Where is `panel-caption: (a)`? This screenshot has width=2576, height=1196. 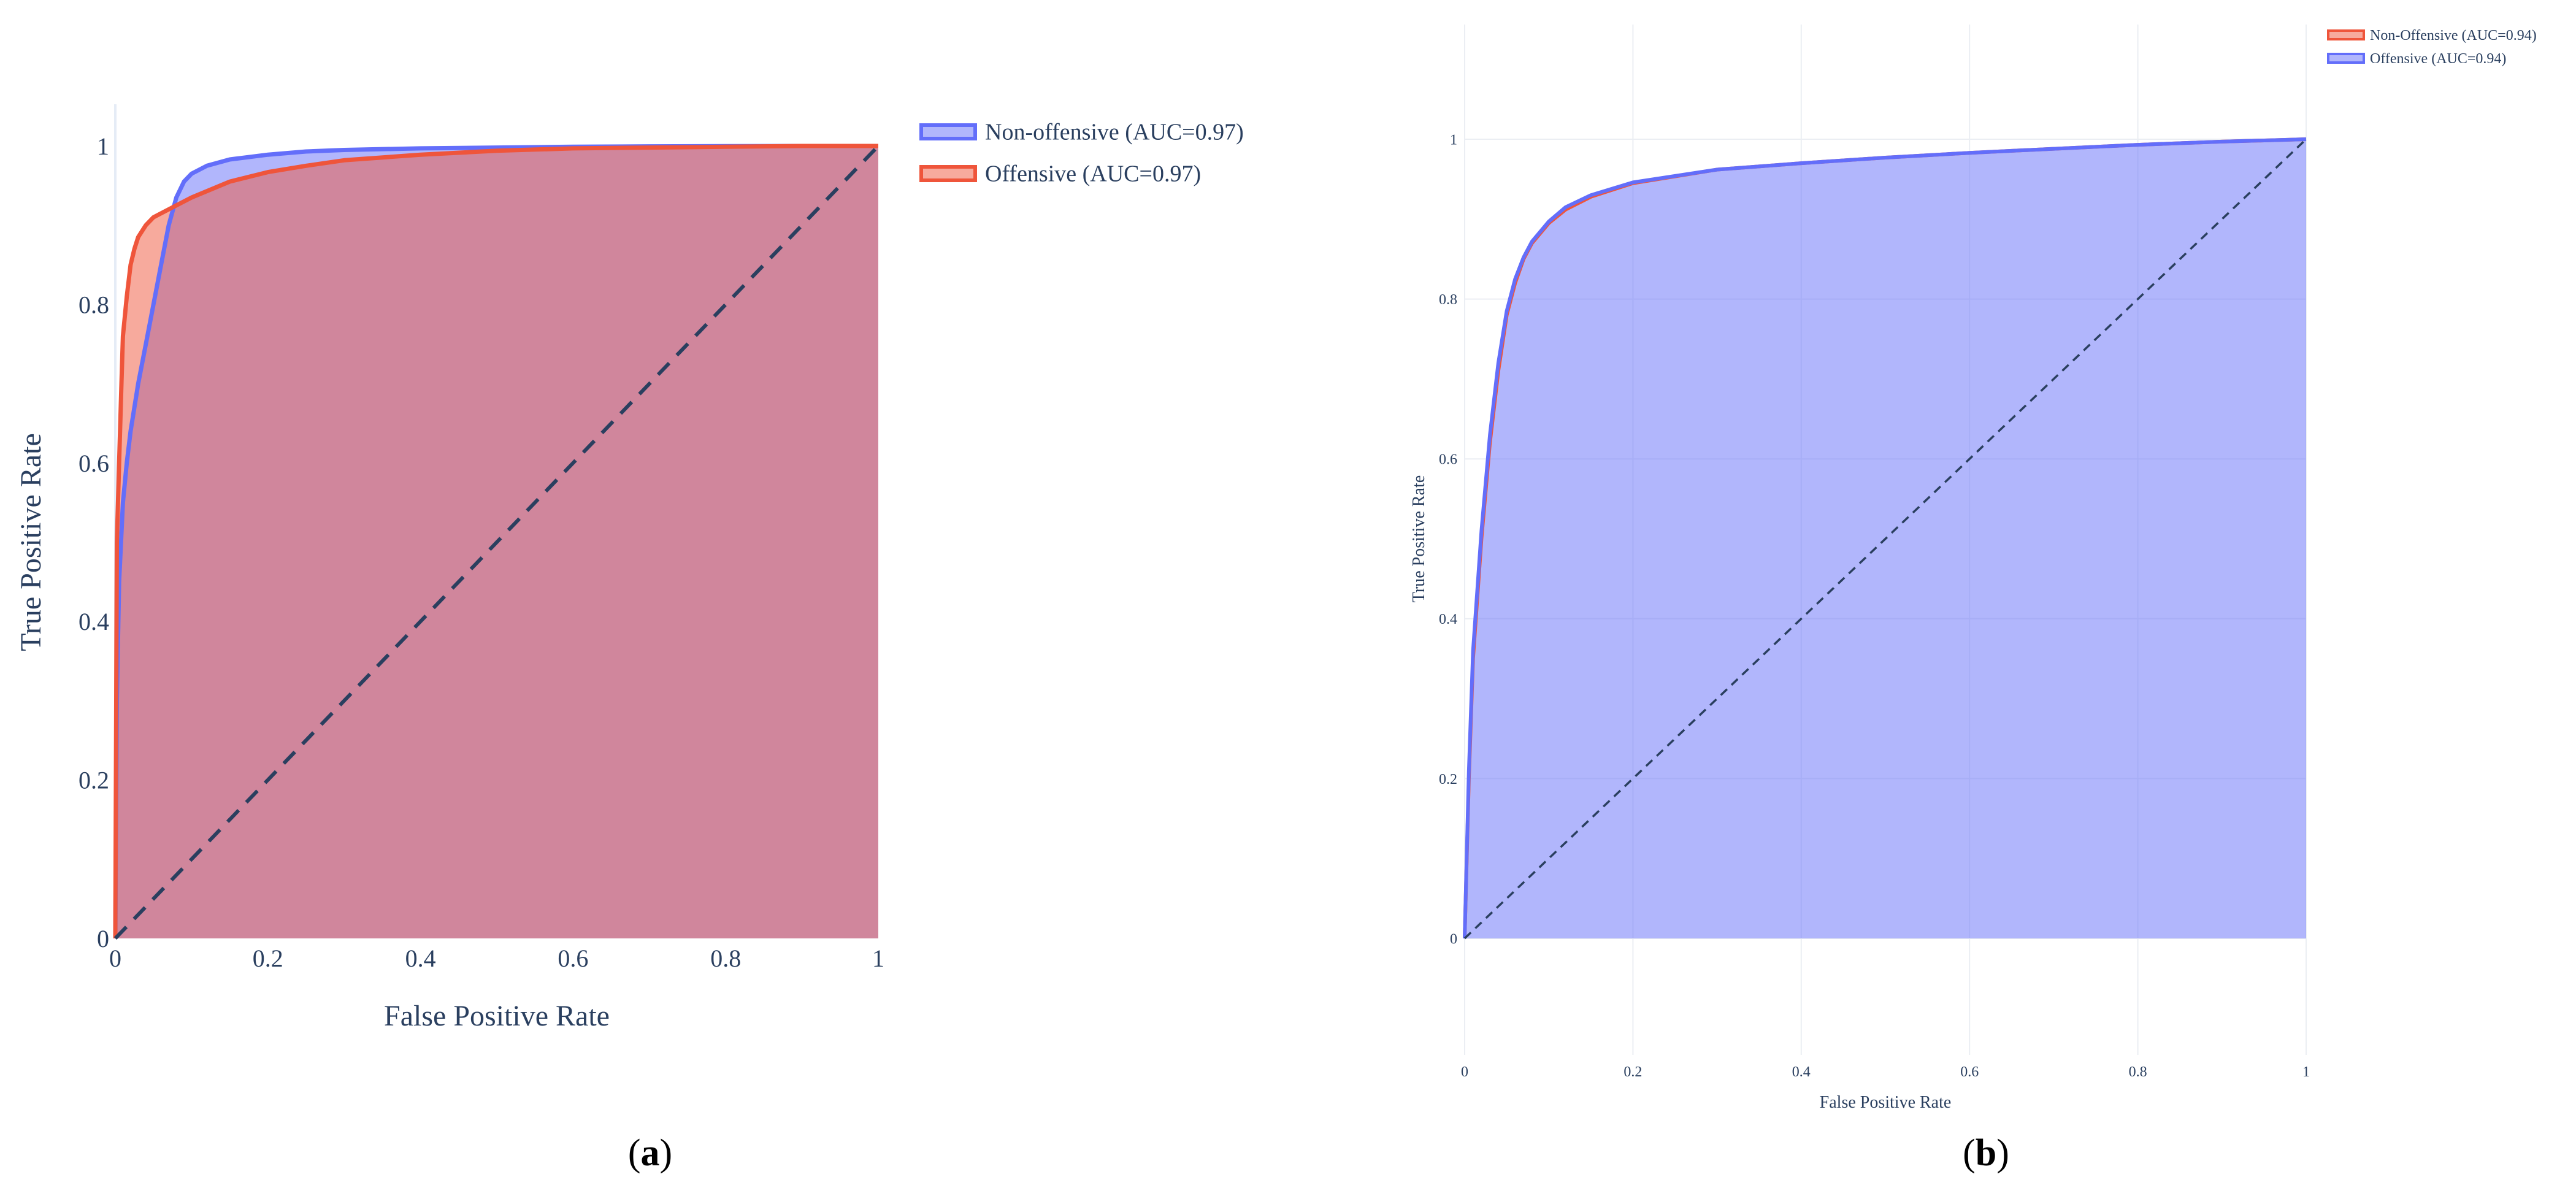
panel-caption: (a) is located at coordinates (650, 1153).